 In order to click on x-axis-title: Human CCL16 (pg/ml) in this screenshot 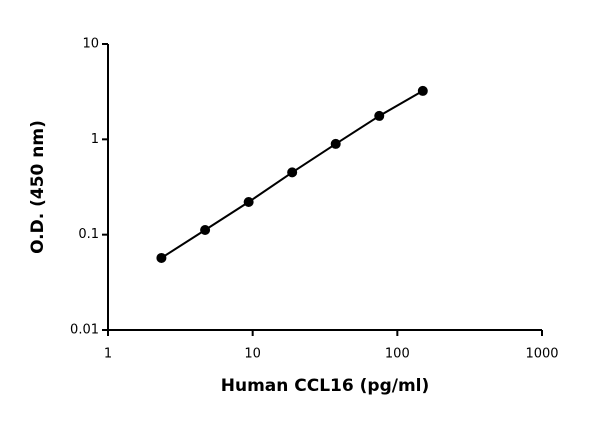, I will do `click(325, 386)`.